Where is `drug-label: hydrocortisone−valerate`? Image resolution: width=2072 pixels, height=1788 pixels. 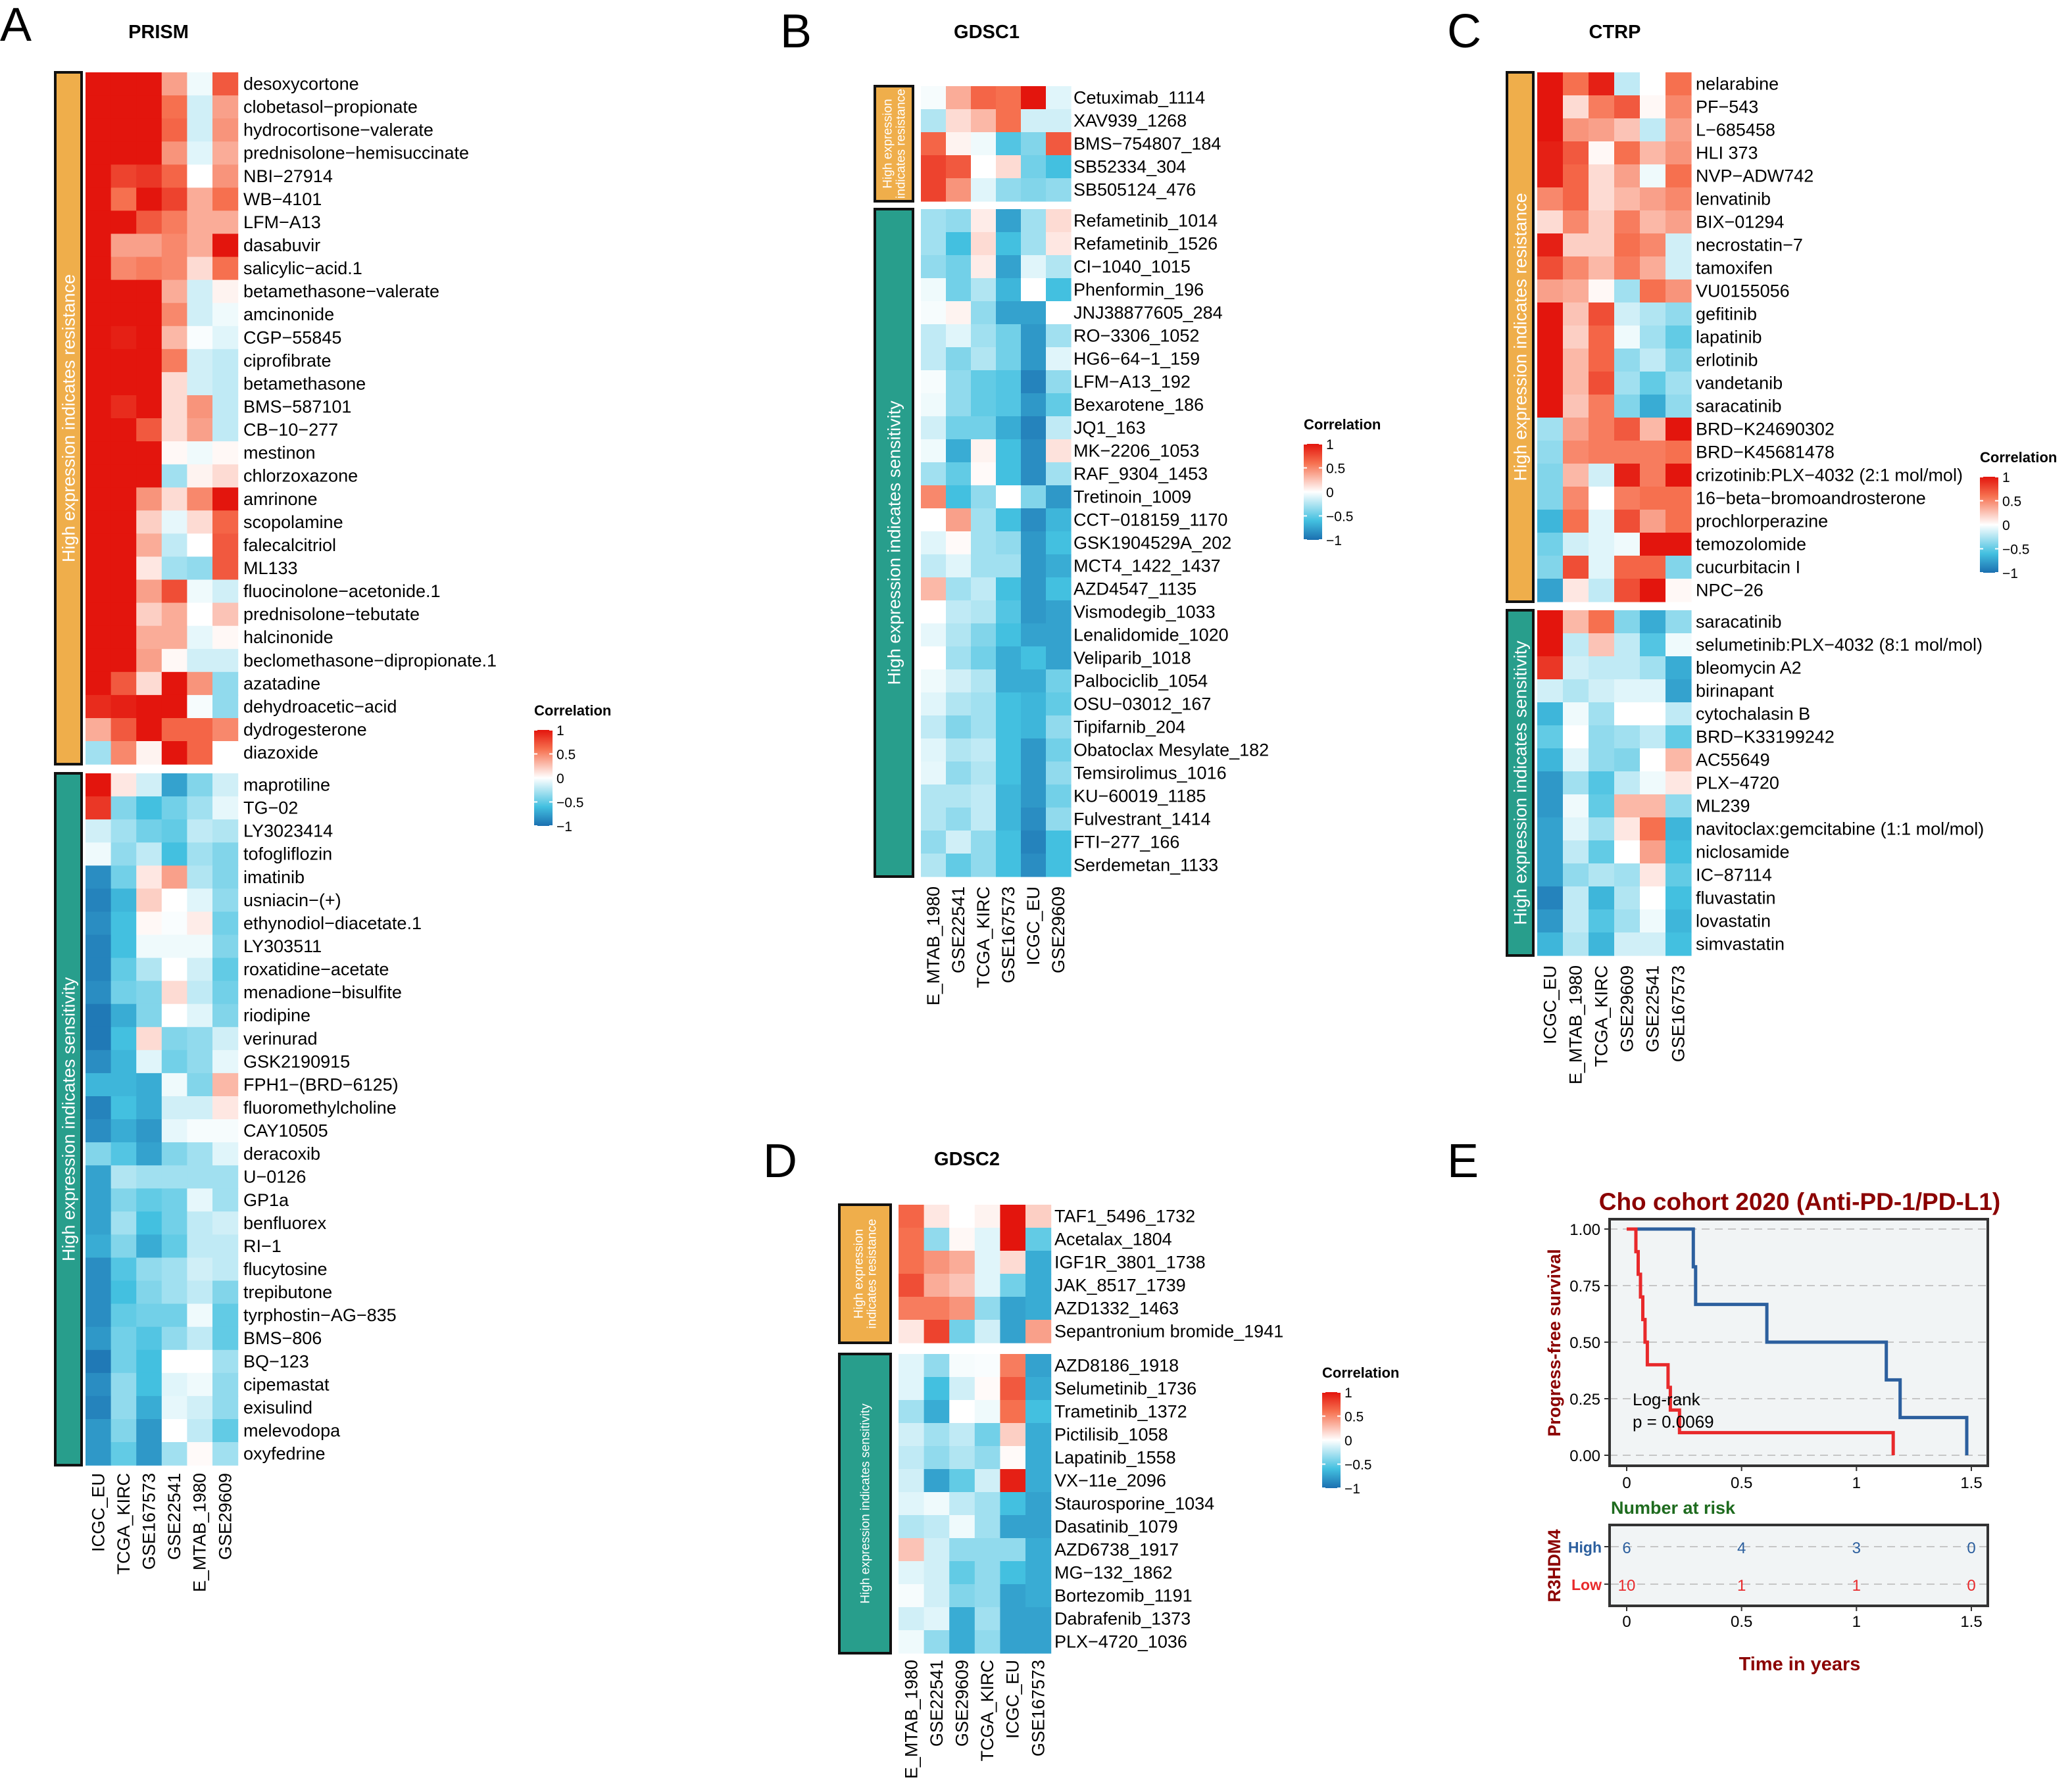
drug-label: hydrocortisone−valerate is located at coordinates (338, 130).